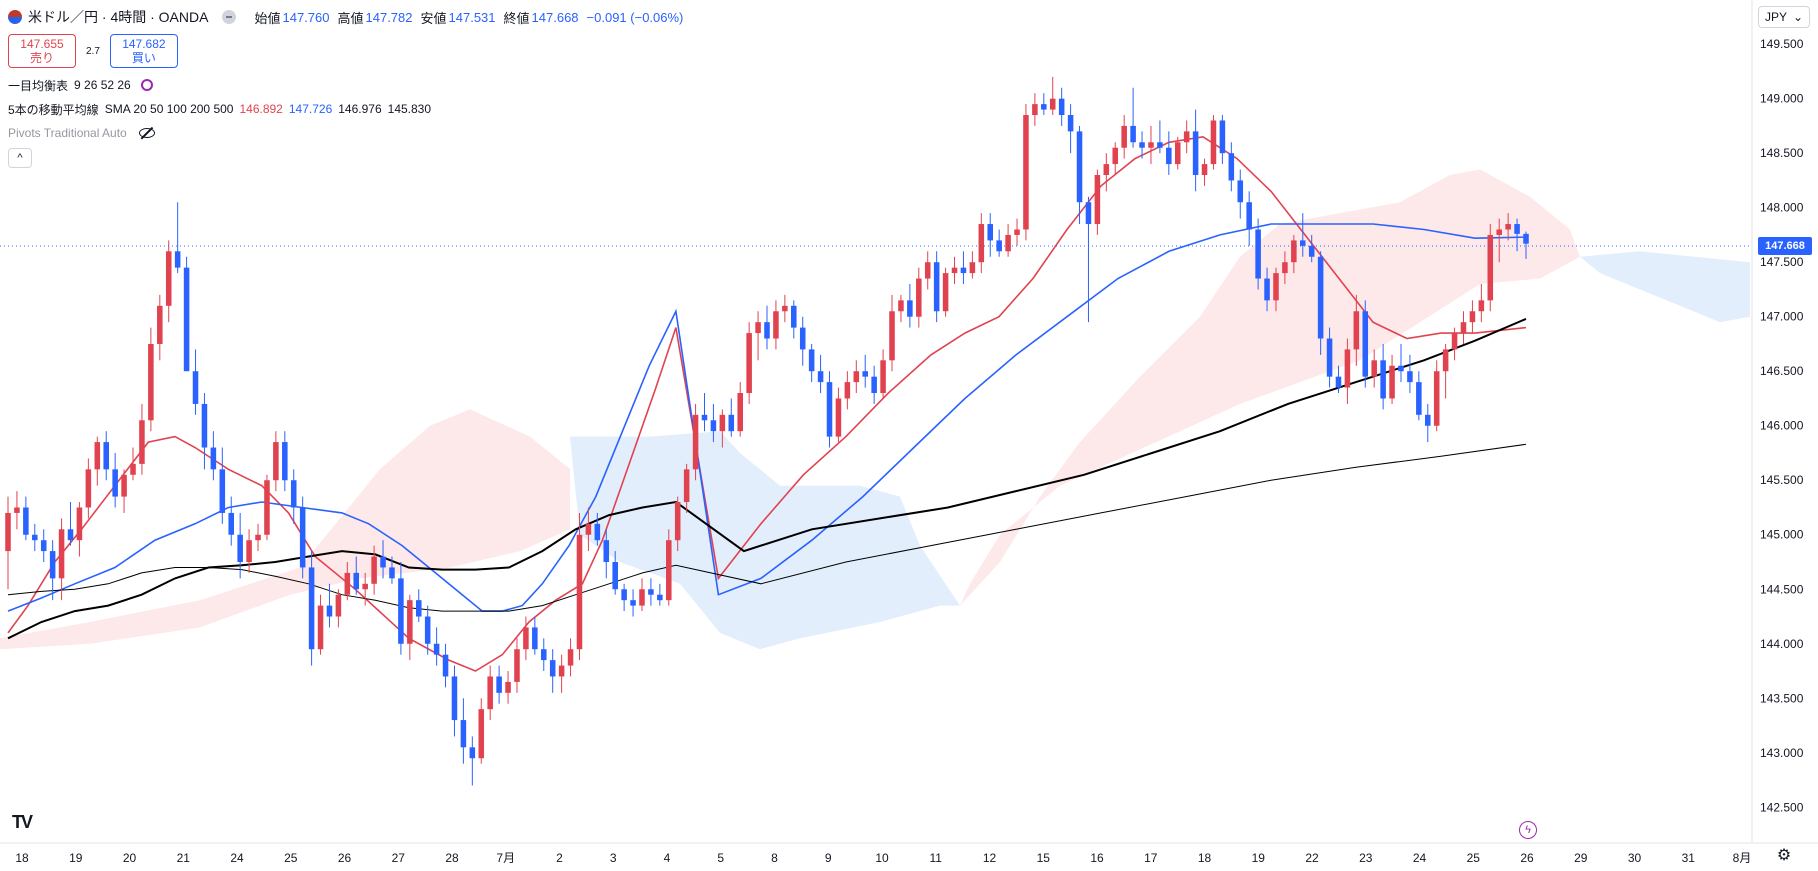 The height and width of the screenshot is (871, 1818). I want to click on time-tick-5: 25, so click(291, 858).